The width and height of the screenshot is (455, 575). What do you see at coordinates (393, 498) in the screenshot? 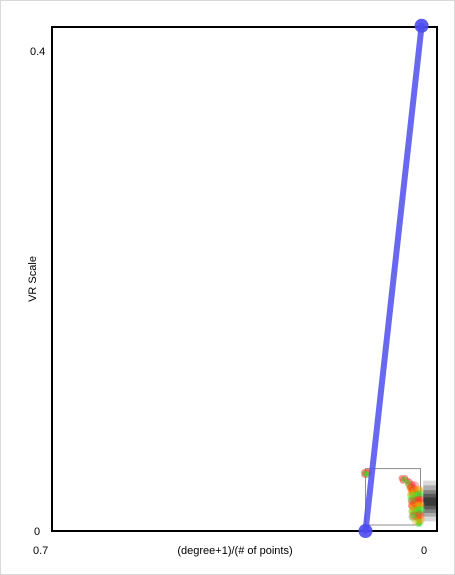
I see `scatter-points` at bounding box center [393, 498].